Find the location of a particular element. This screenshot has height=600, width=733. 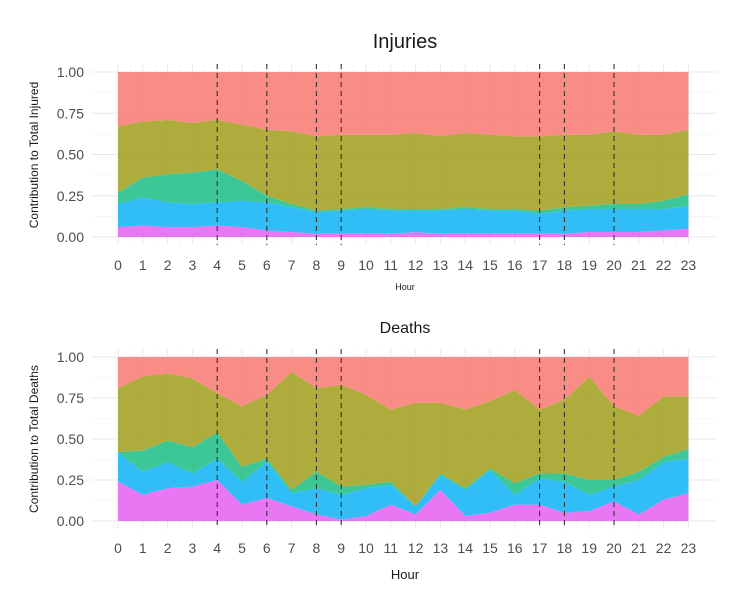

deaths-x-tick-label: 22 is located at coordinates (664, 548).